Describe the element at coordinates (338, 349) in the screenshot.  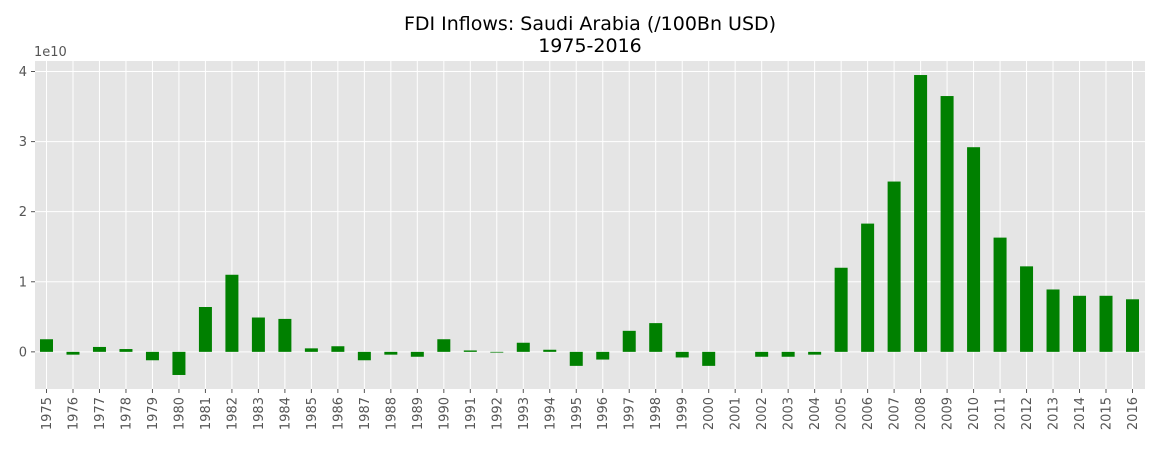
I see `bar-1986` at that location.